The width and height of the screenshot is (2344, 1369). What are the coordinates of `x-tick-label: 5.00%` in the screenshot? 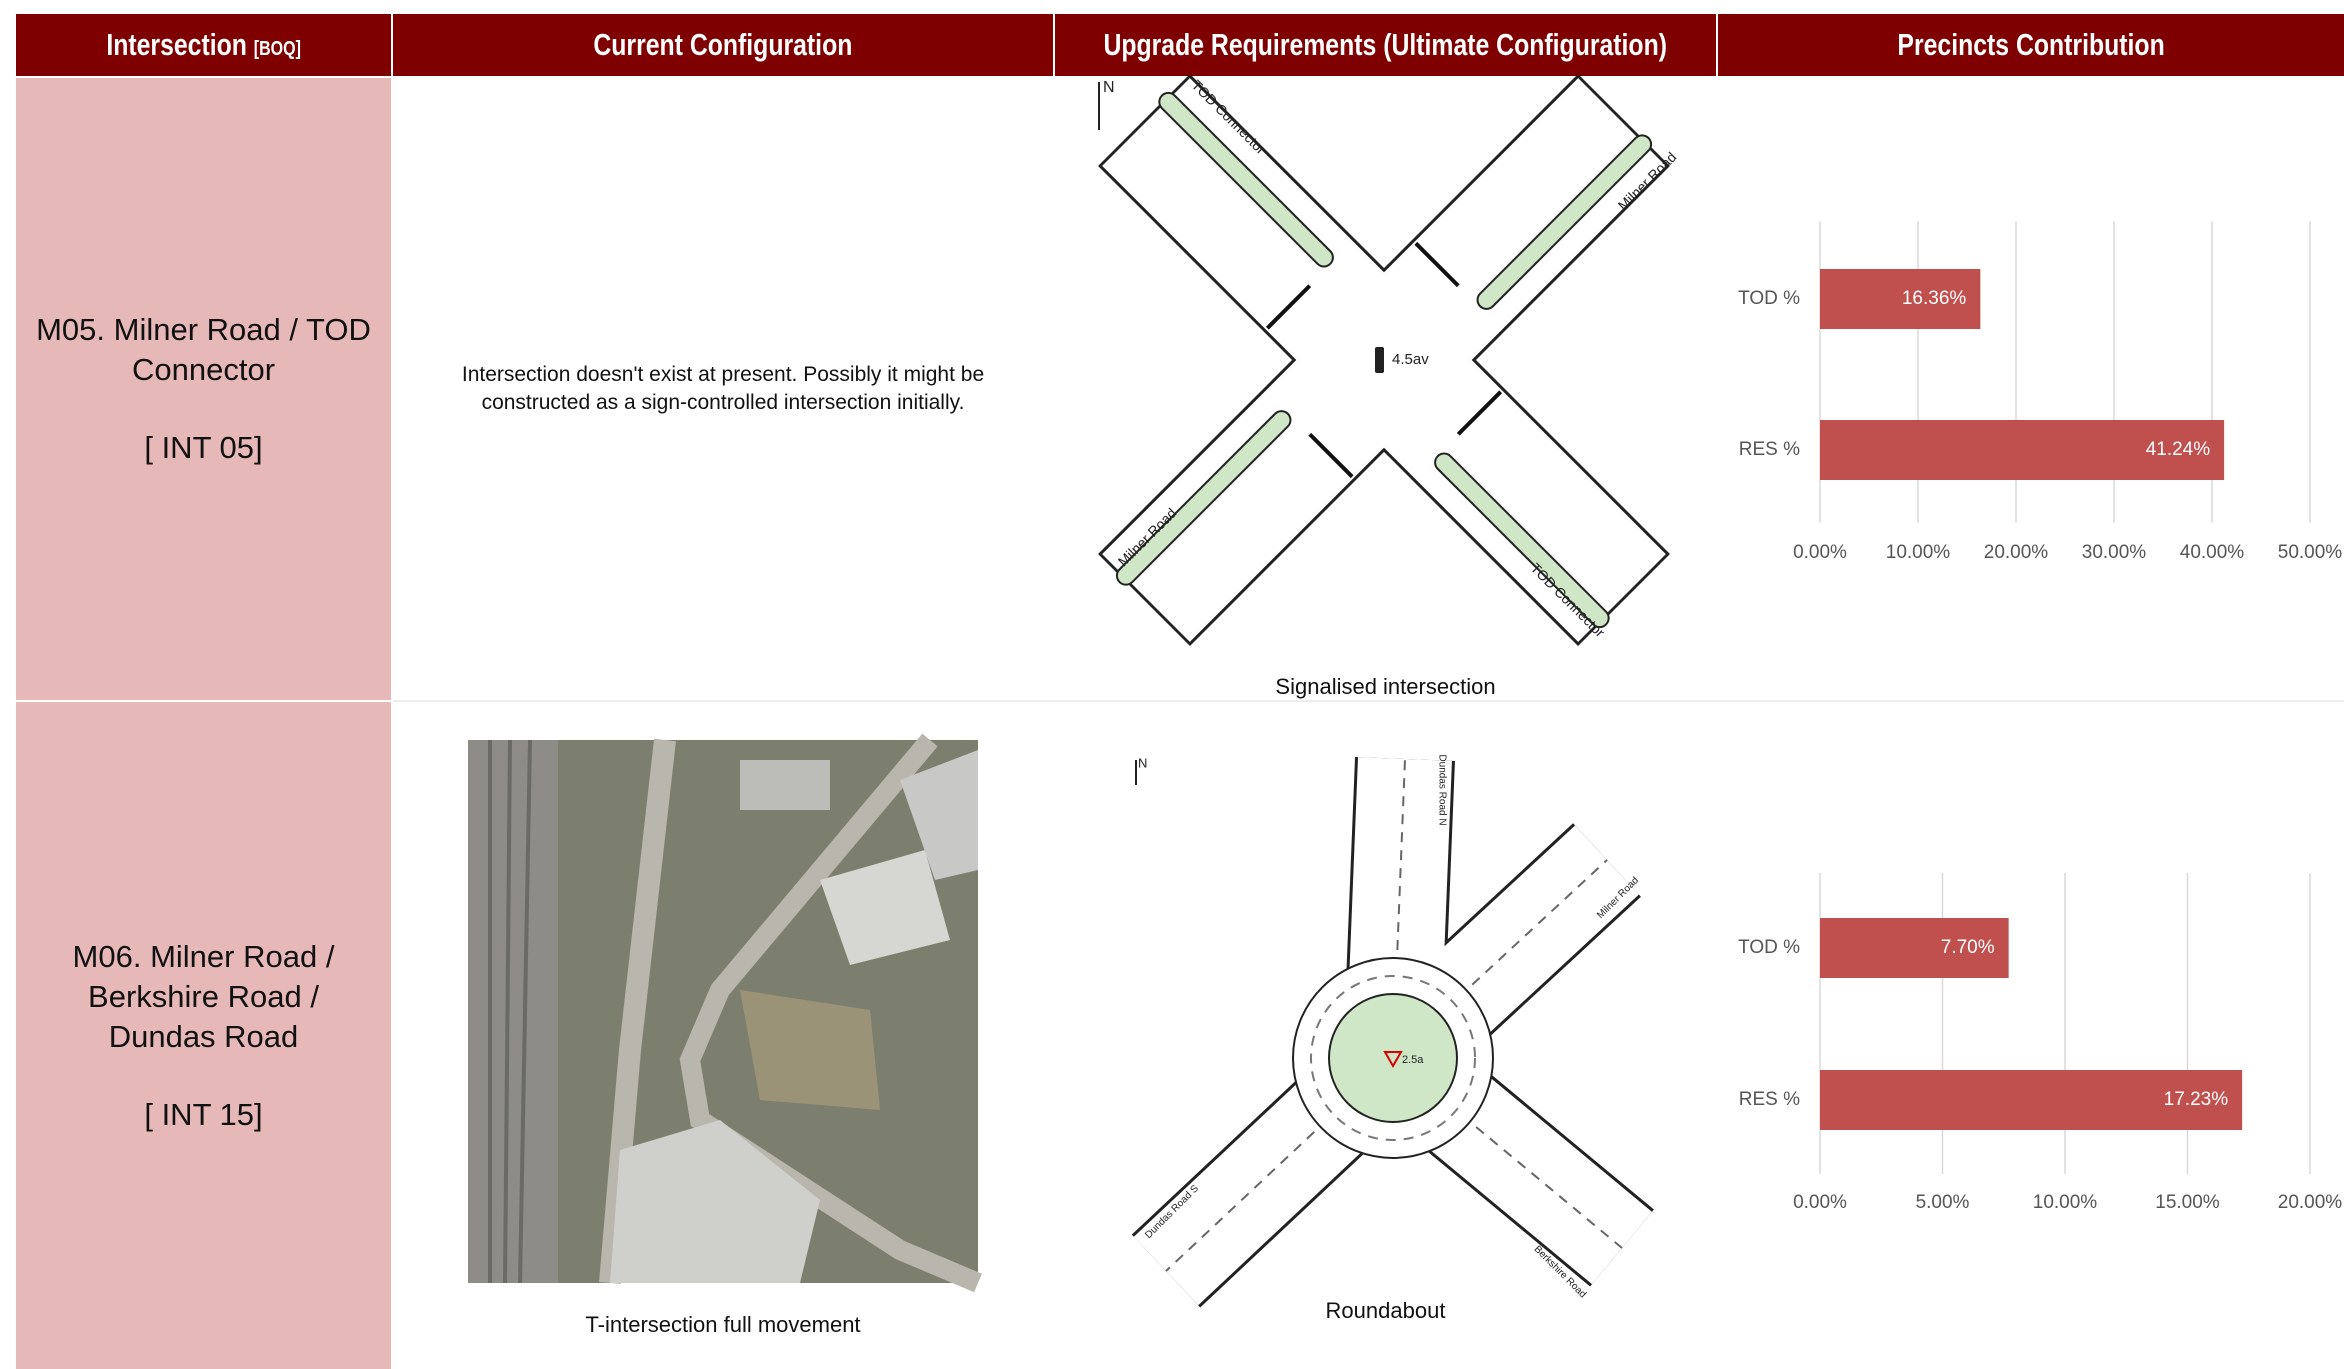 It's located at (1943, 1202).